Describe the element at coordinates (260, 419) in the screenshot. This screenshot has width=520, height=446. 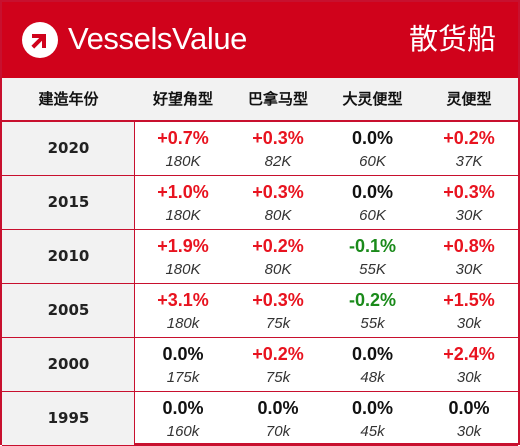
I see `table-row: 1995 0.0% 160k 0.0% 70k 0.0% 45k 0.0% 30k` at that location.